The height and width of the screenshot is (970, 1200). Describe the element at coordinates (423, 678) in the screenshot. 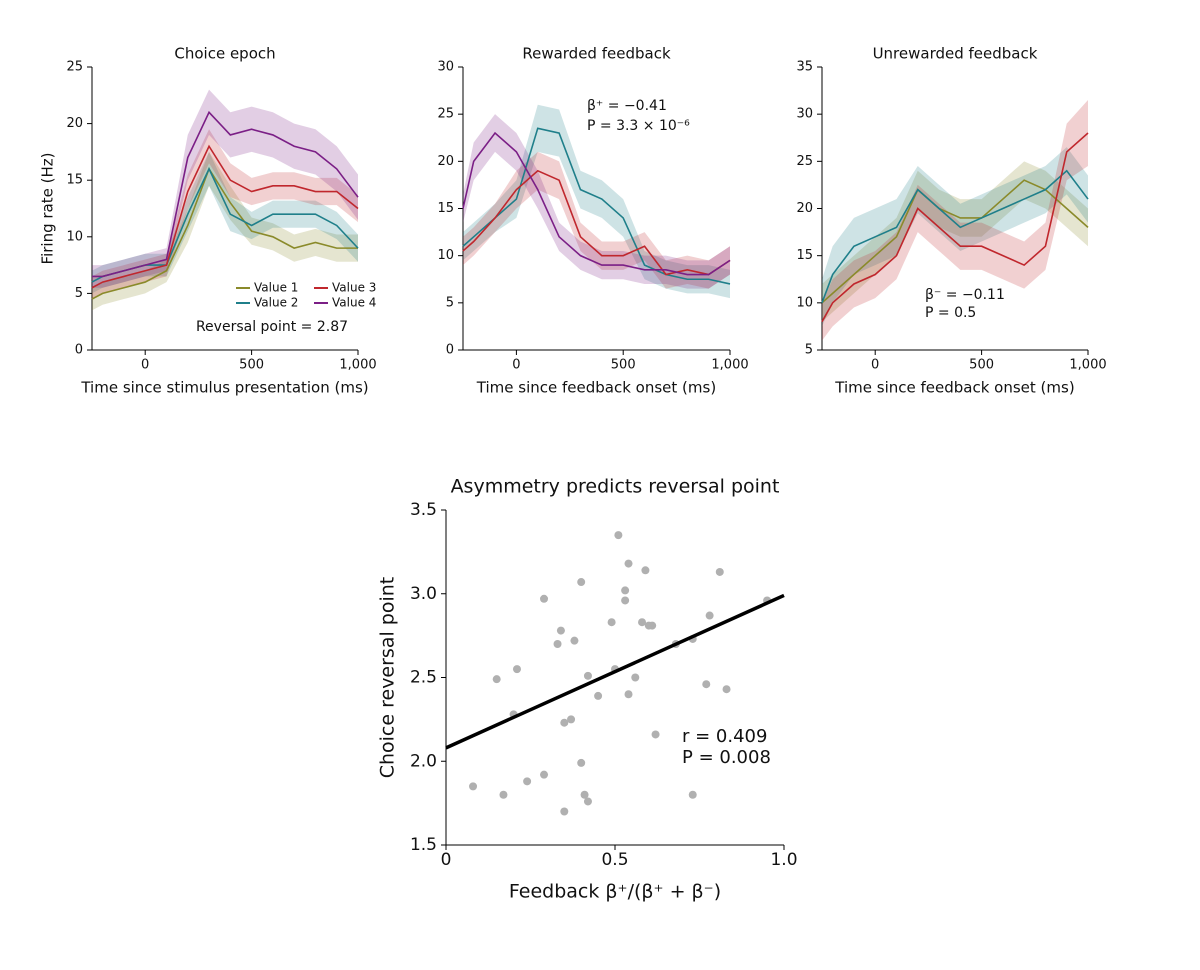

I see `y-tick-label: 2.5` at that location.